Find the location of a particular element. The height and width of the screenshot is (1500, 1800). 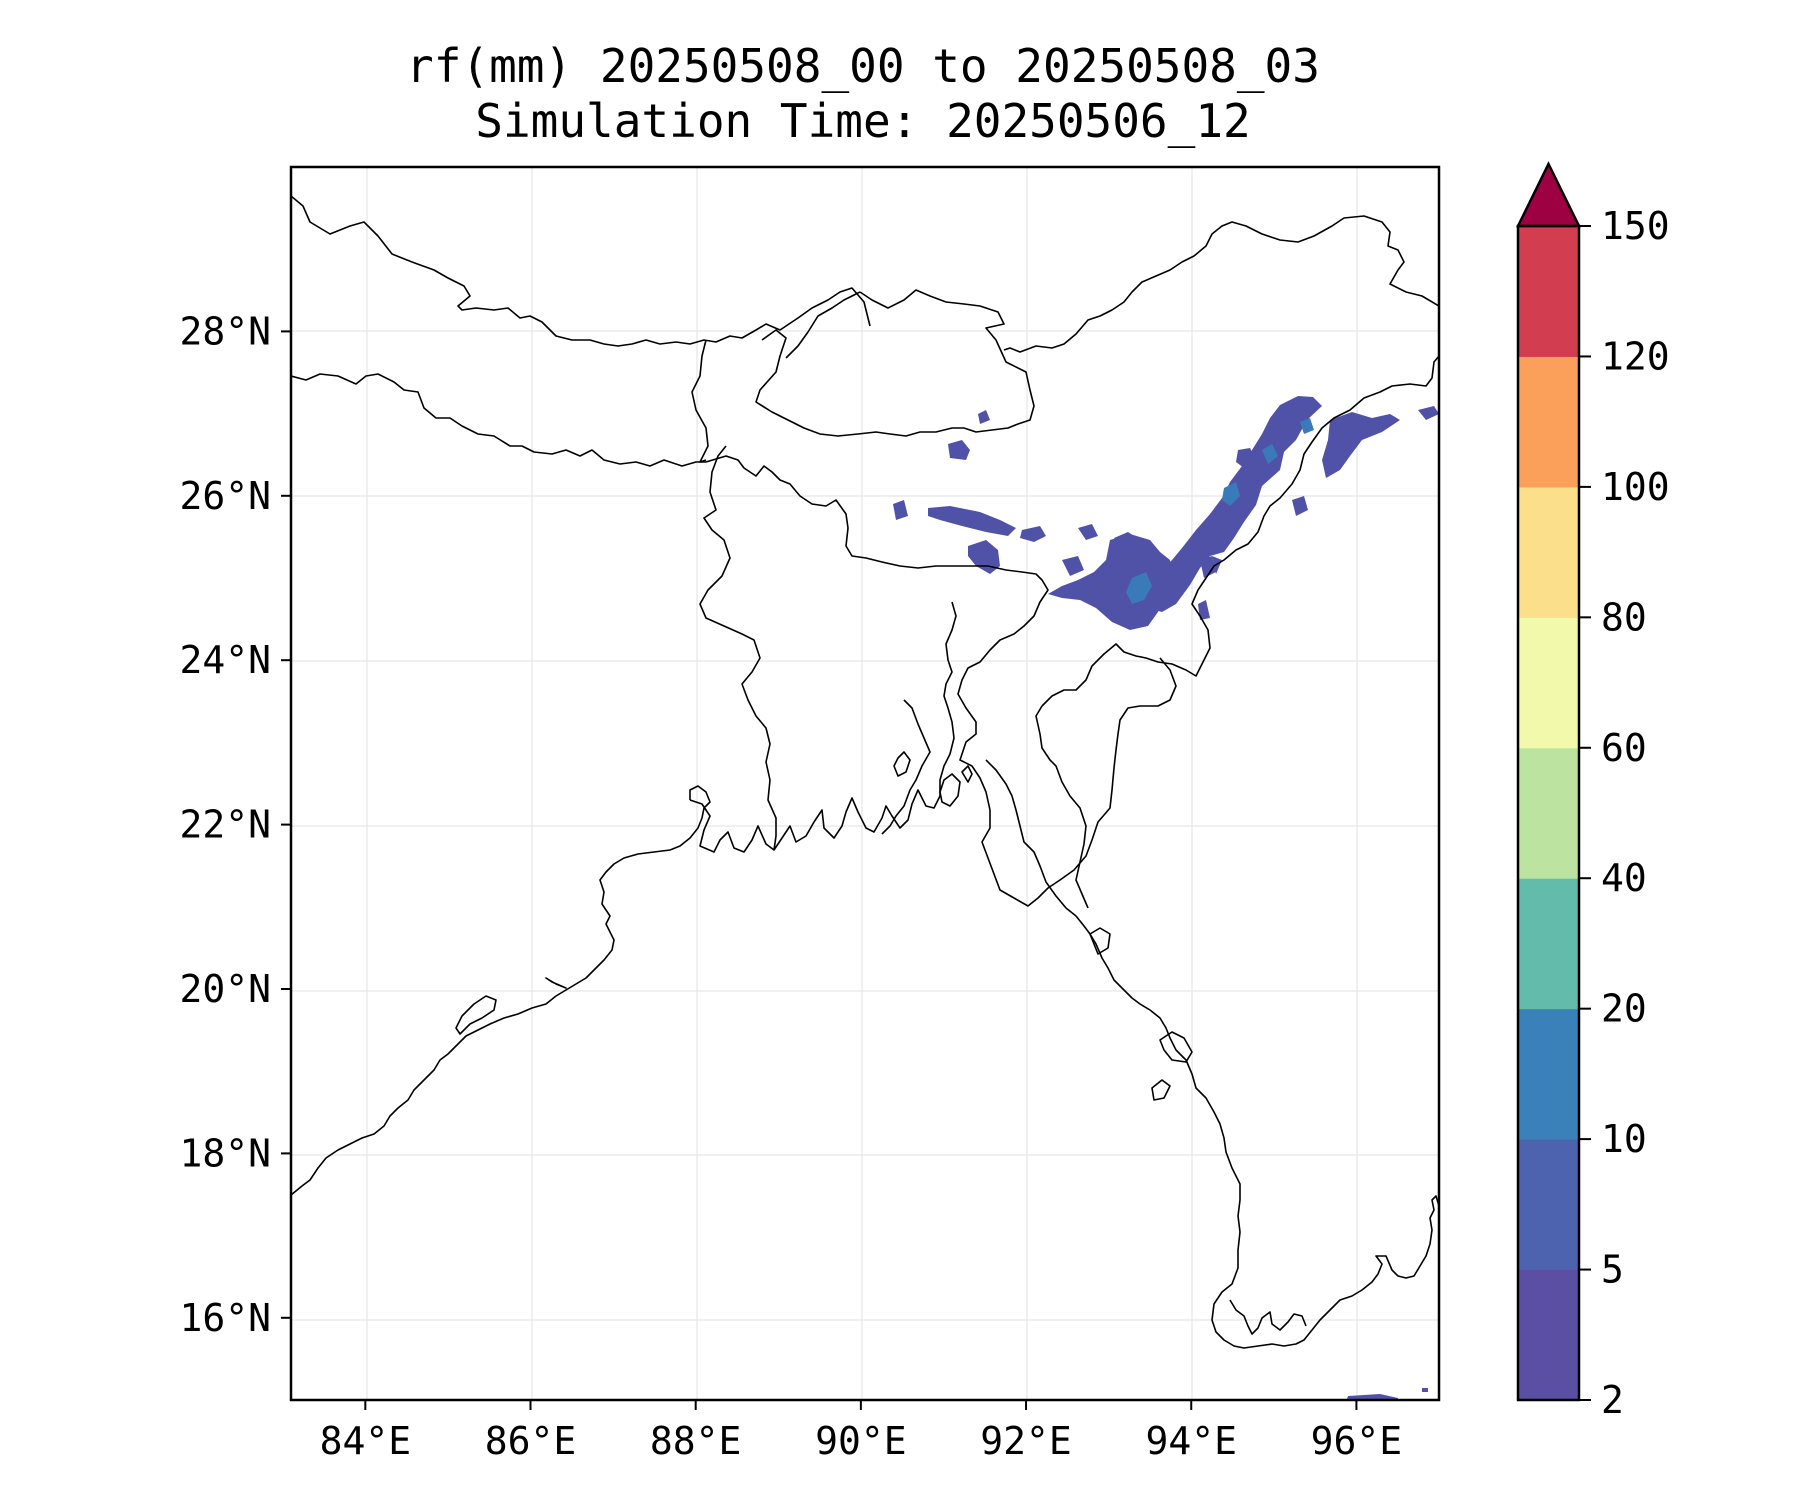

rain-region-far-east is located at coordinates (1425, 1390).